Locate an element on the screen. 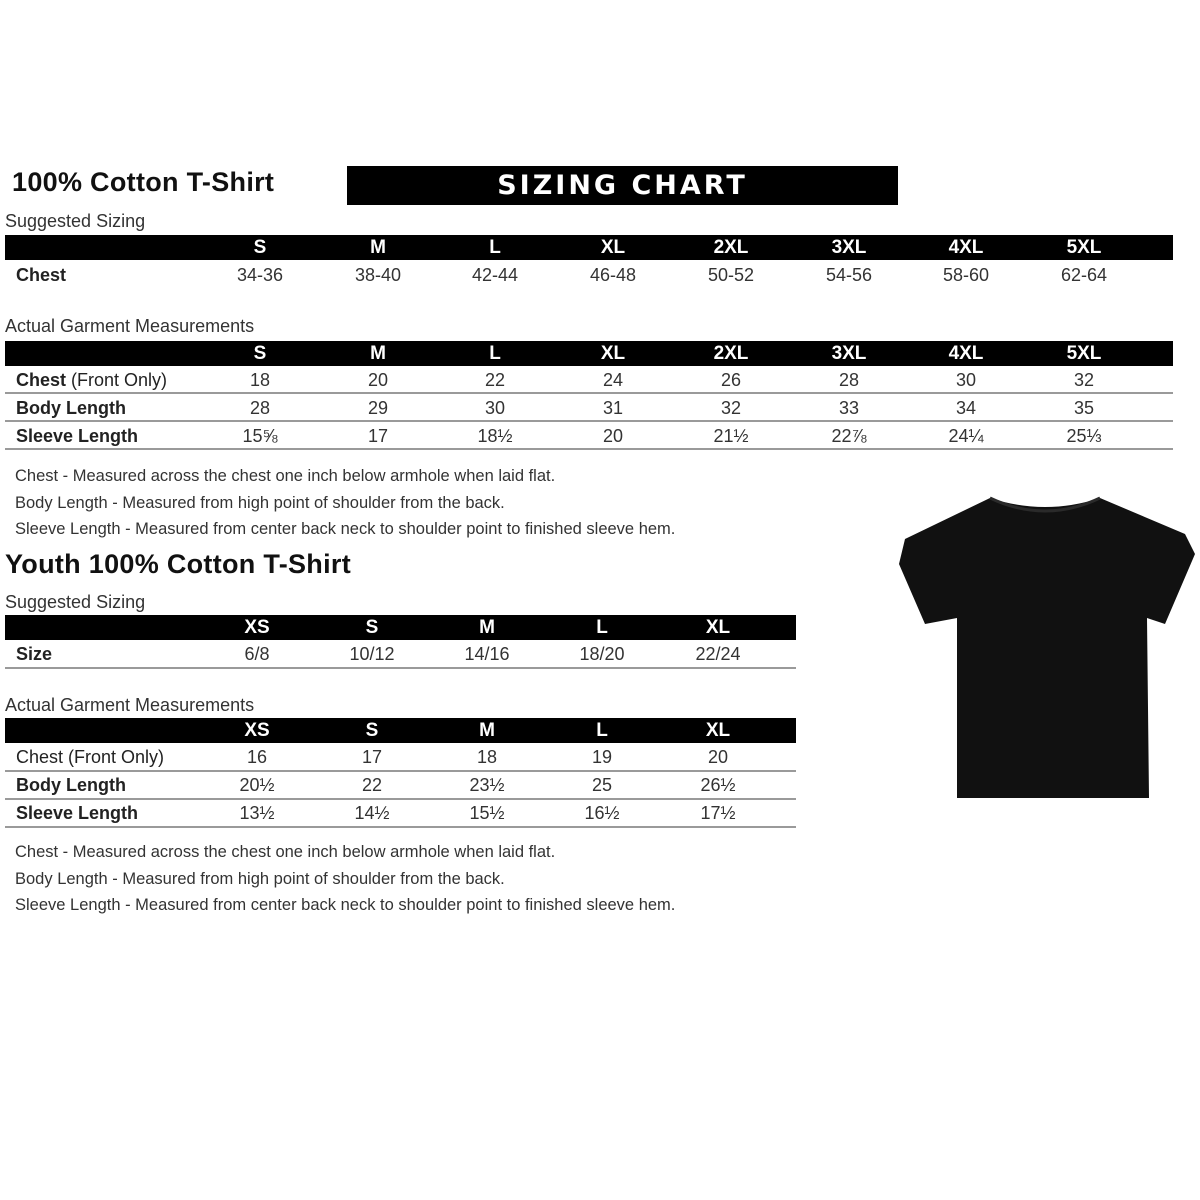 This screenshot has width=1200, height=1200. row-label-text: Body Length is located at coordinates (71, 785).